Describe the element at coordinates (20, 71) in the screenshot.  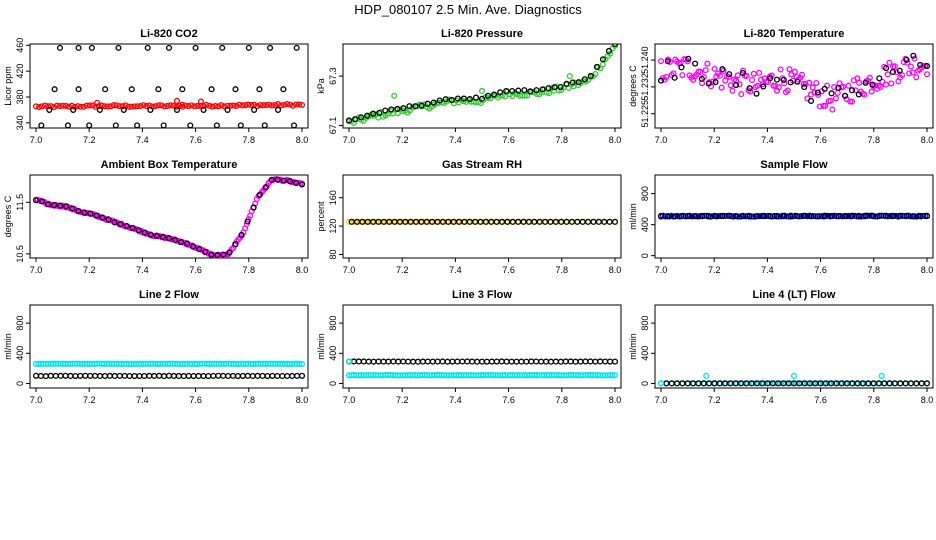
I see `y-tick-label: 420` at that location.